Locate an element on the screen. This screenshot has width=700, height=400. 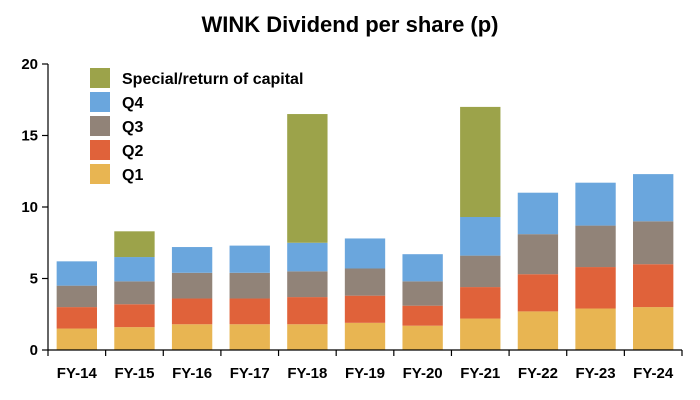
legend-label: Q2 is located at coordinates (132, 151).